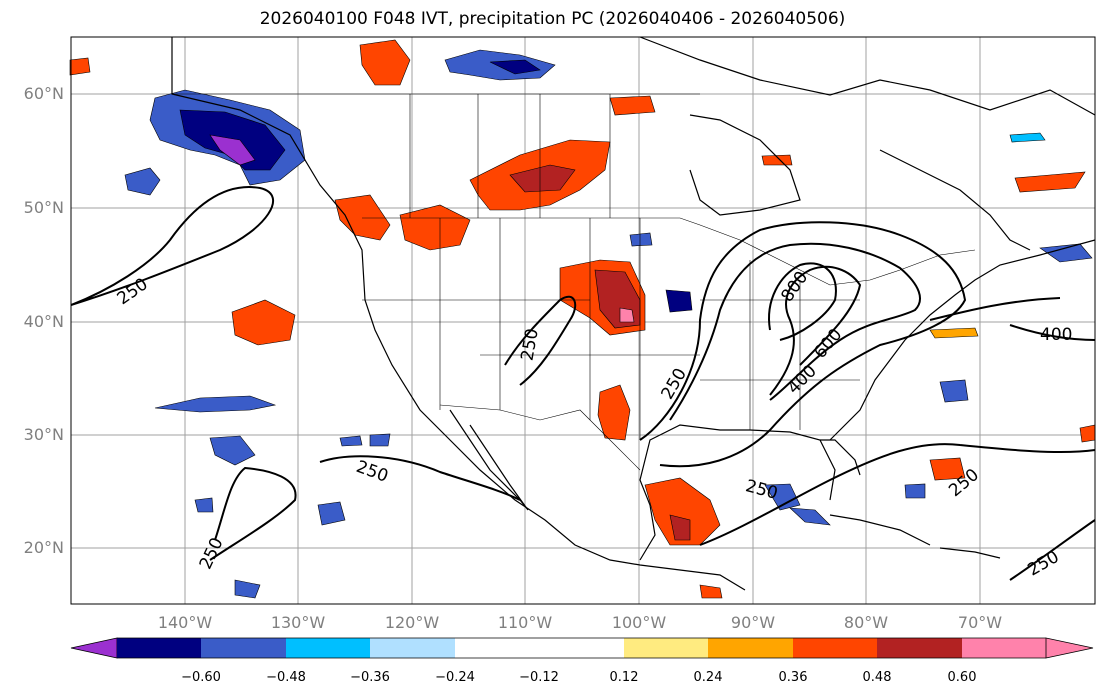  What do you see at coordinates (1066, 253) in the screenshot?
I see `precip-area-newfoundland` at bounding box center [1066, 253].